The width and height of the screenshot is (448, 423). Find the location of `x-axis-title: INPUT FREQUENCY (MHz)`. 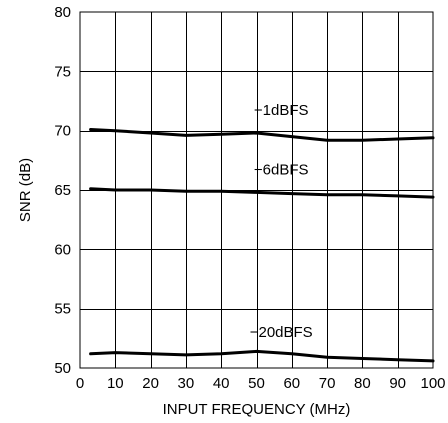

x-axis-title: INPUT FREQUENCY (MHz) is located at coordinates (257, 409).